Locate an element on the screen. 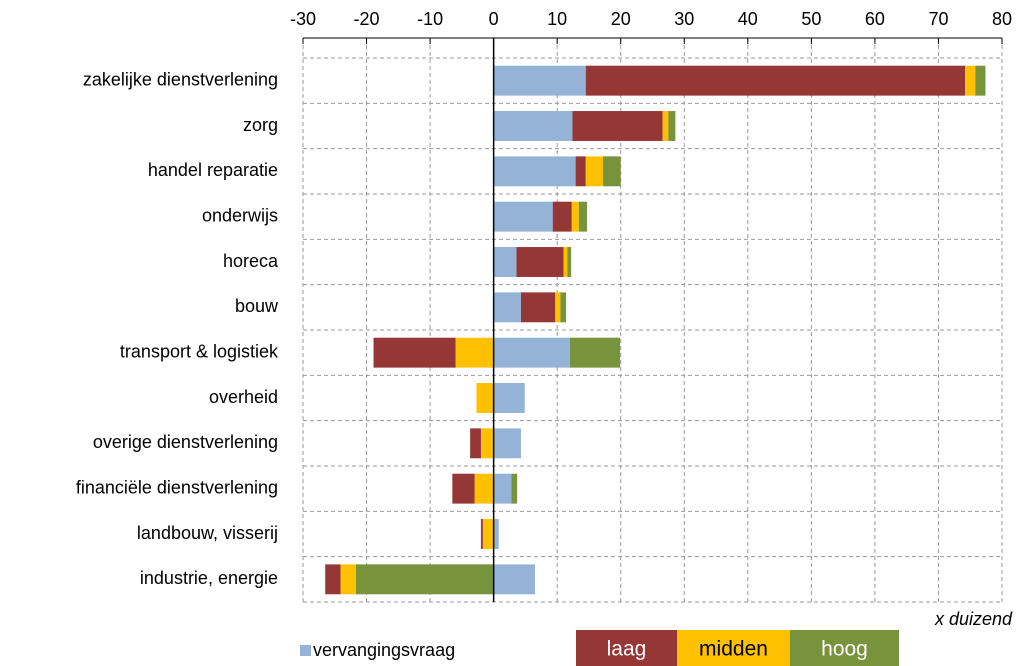  legend-label: hoog is located at coordinates (844, 649).